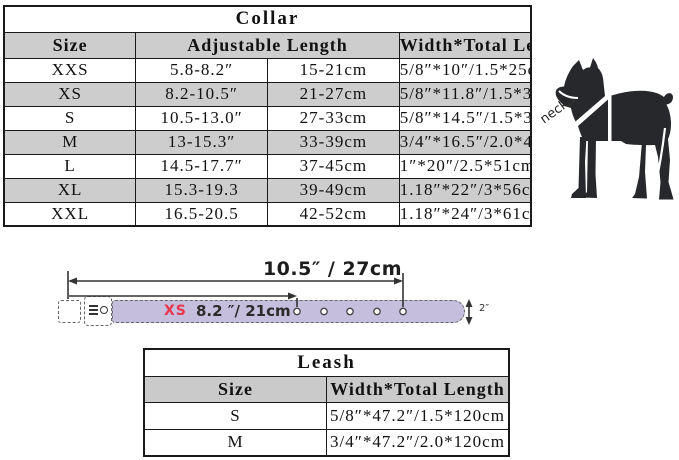 The height and width of the screenshot is (460, 679). I want to click on collar-table-title: Collar, so click(267, 19).